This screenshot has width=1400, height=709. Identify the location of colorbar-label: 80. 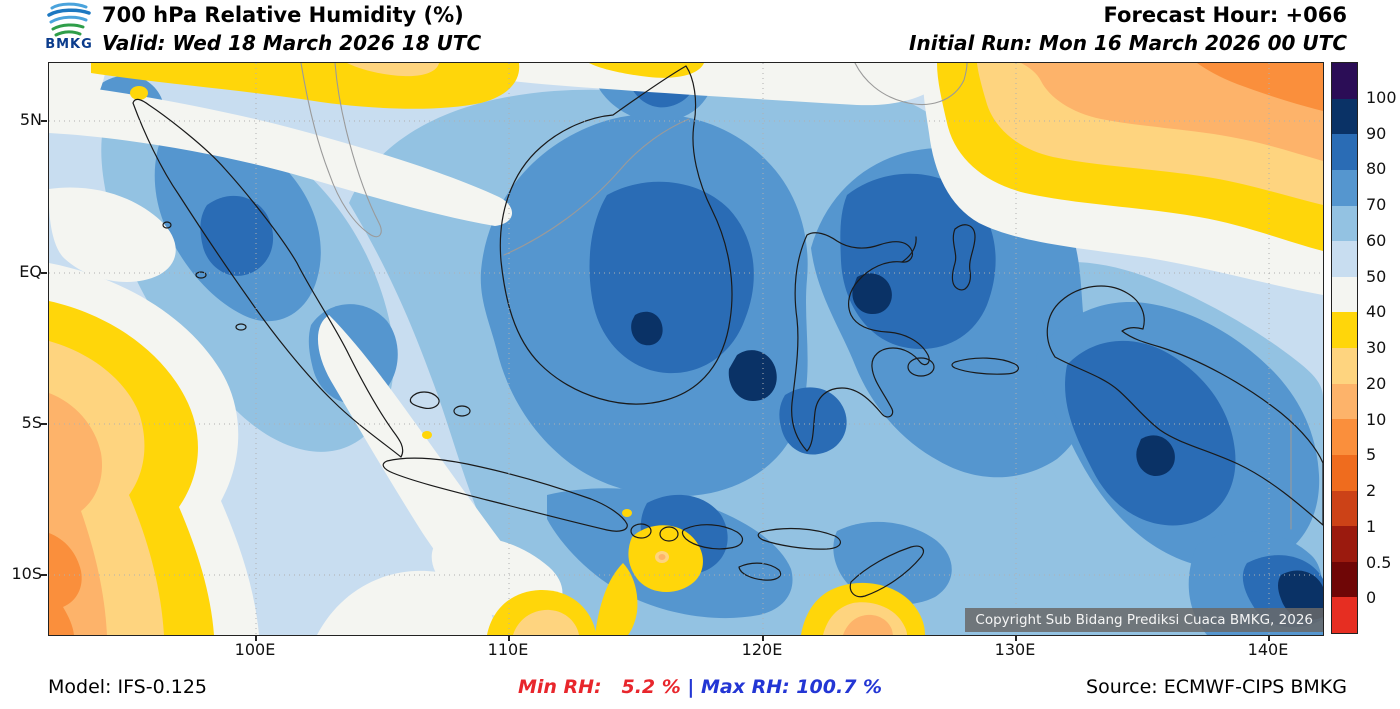
(1376, 168).